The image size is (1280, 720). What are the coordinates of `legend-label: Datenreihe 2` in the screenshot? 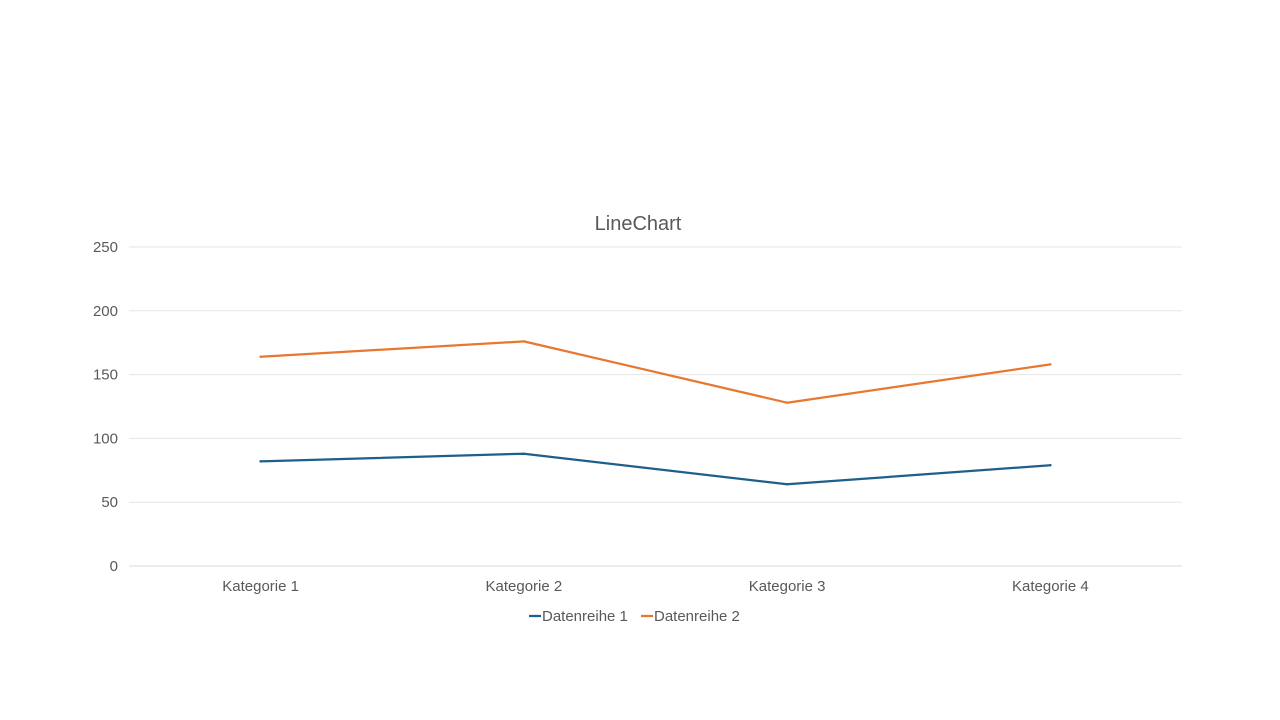 It's located at (697, 616).